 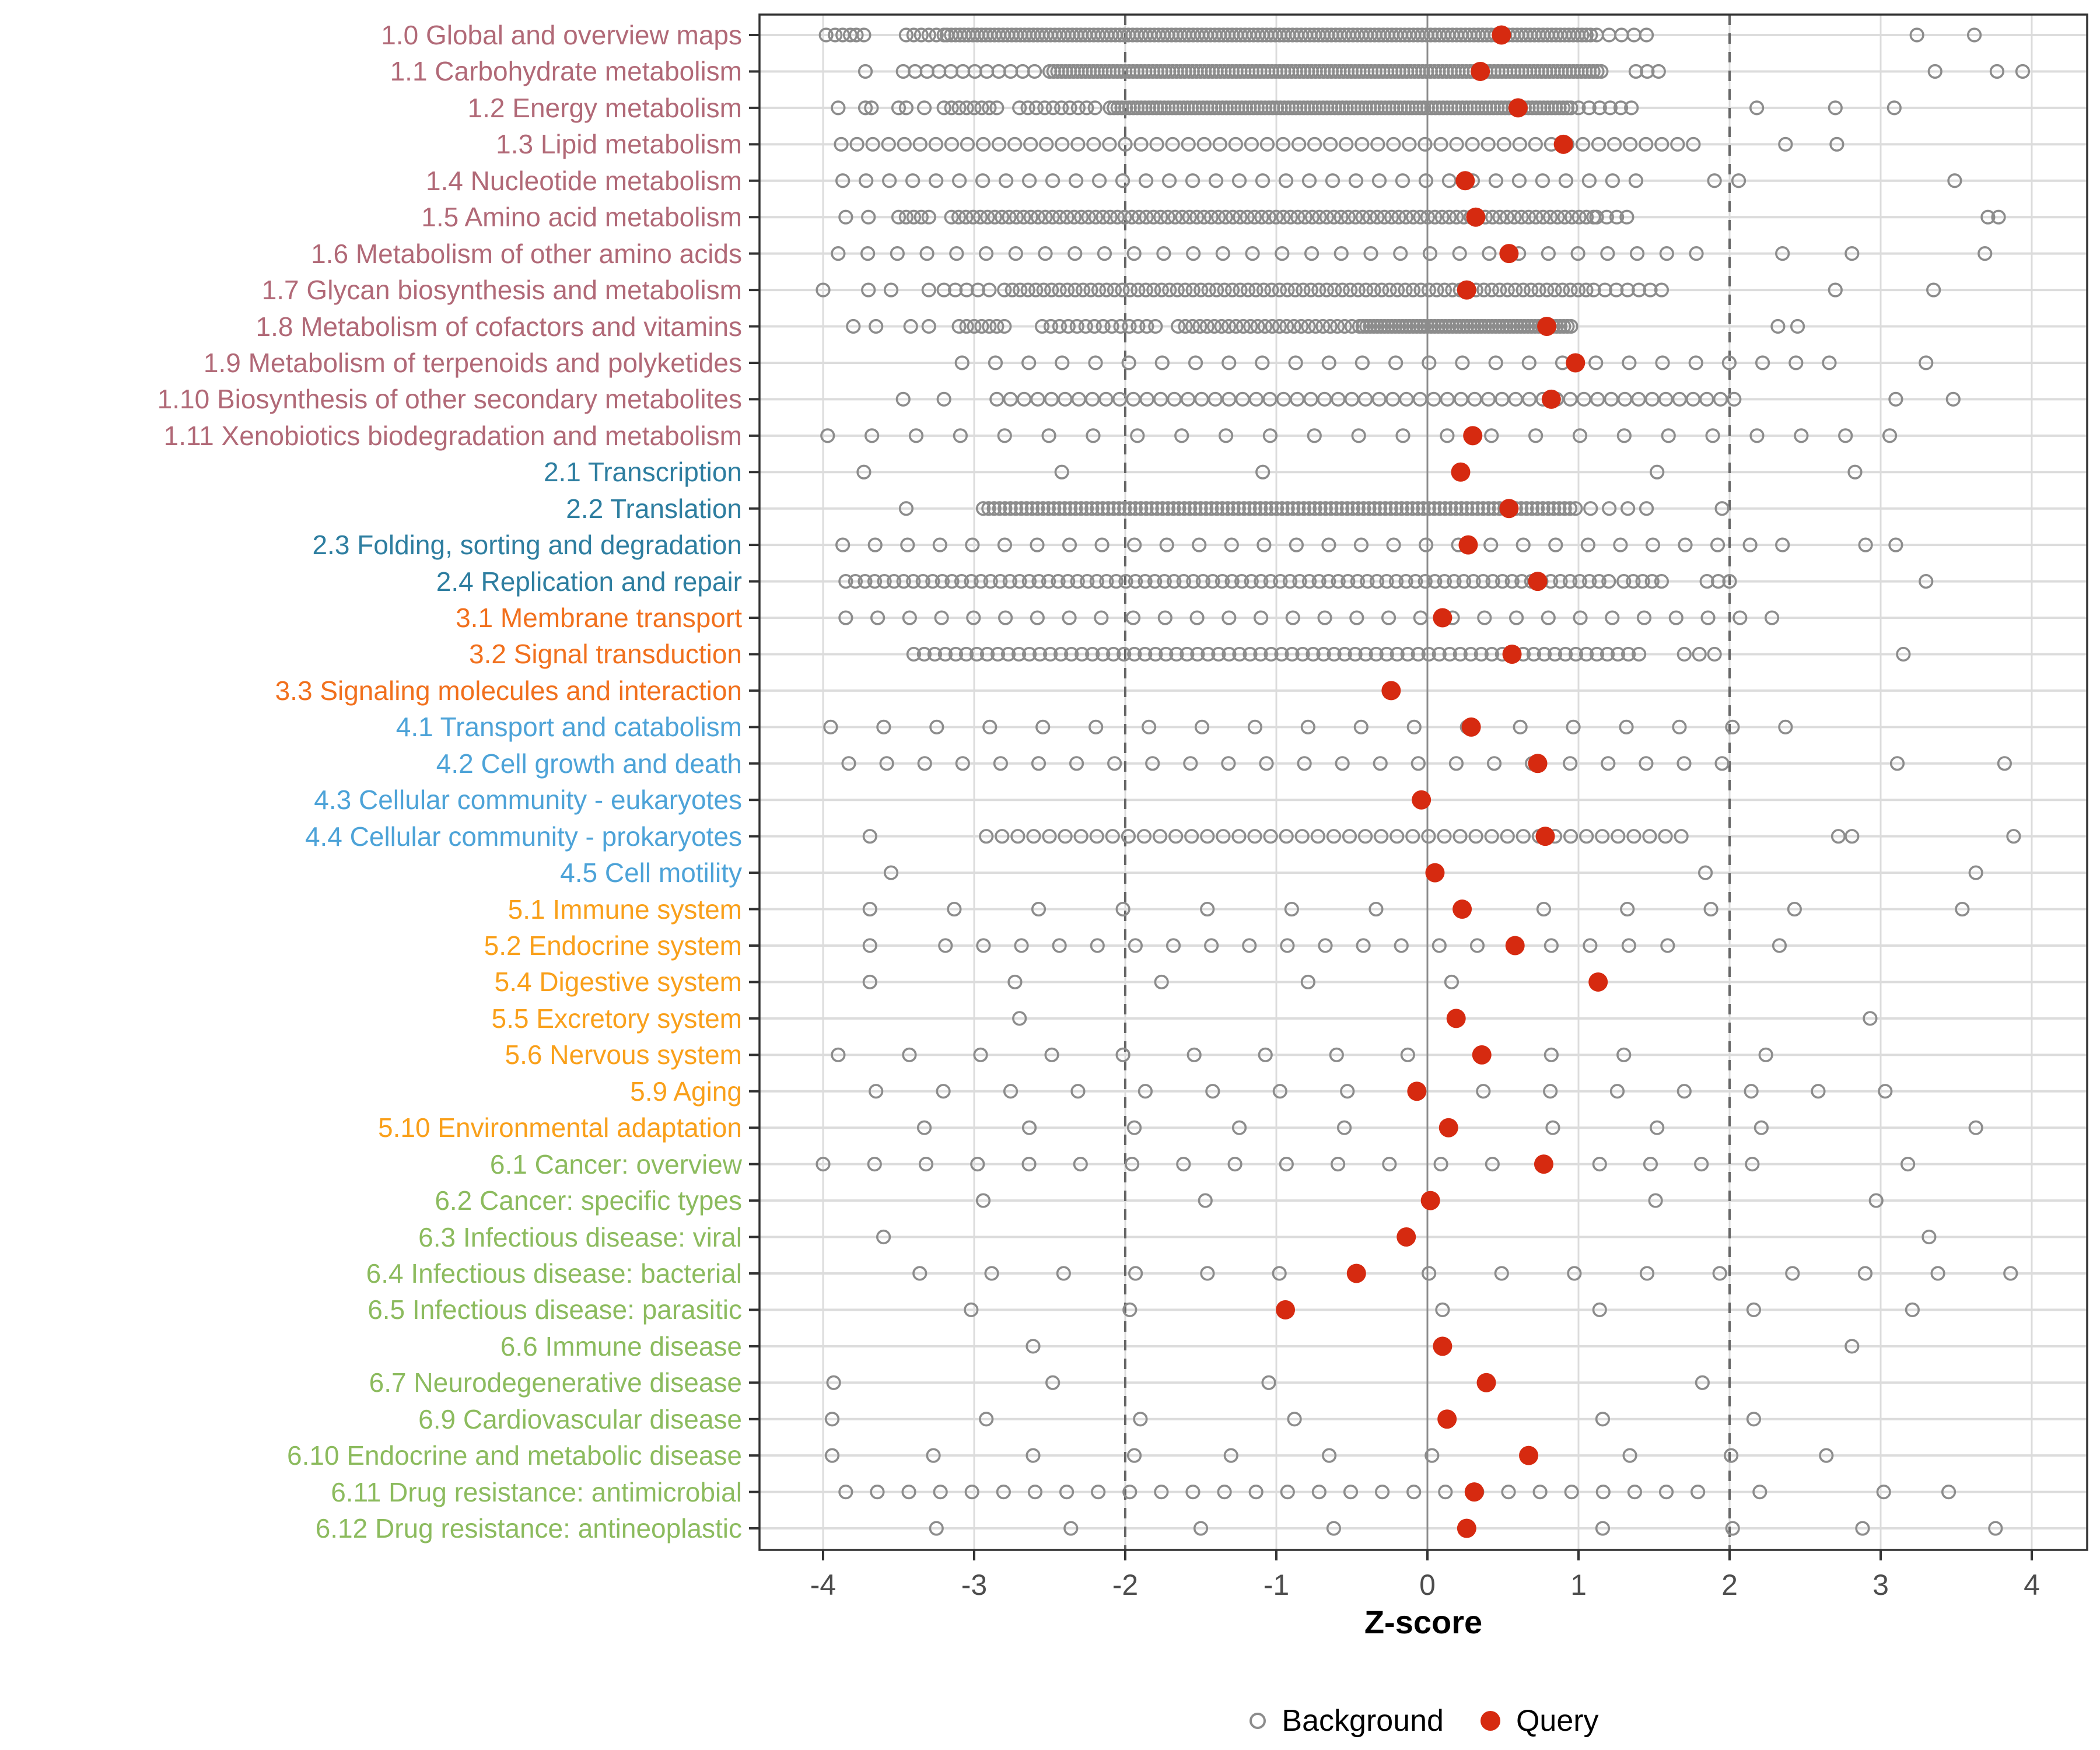 I want to click on y-axis-label: 1.4 Nucleotide metabolism, so click(x=583, y=180).